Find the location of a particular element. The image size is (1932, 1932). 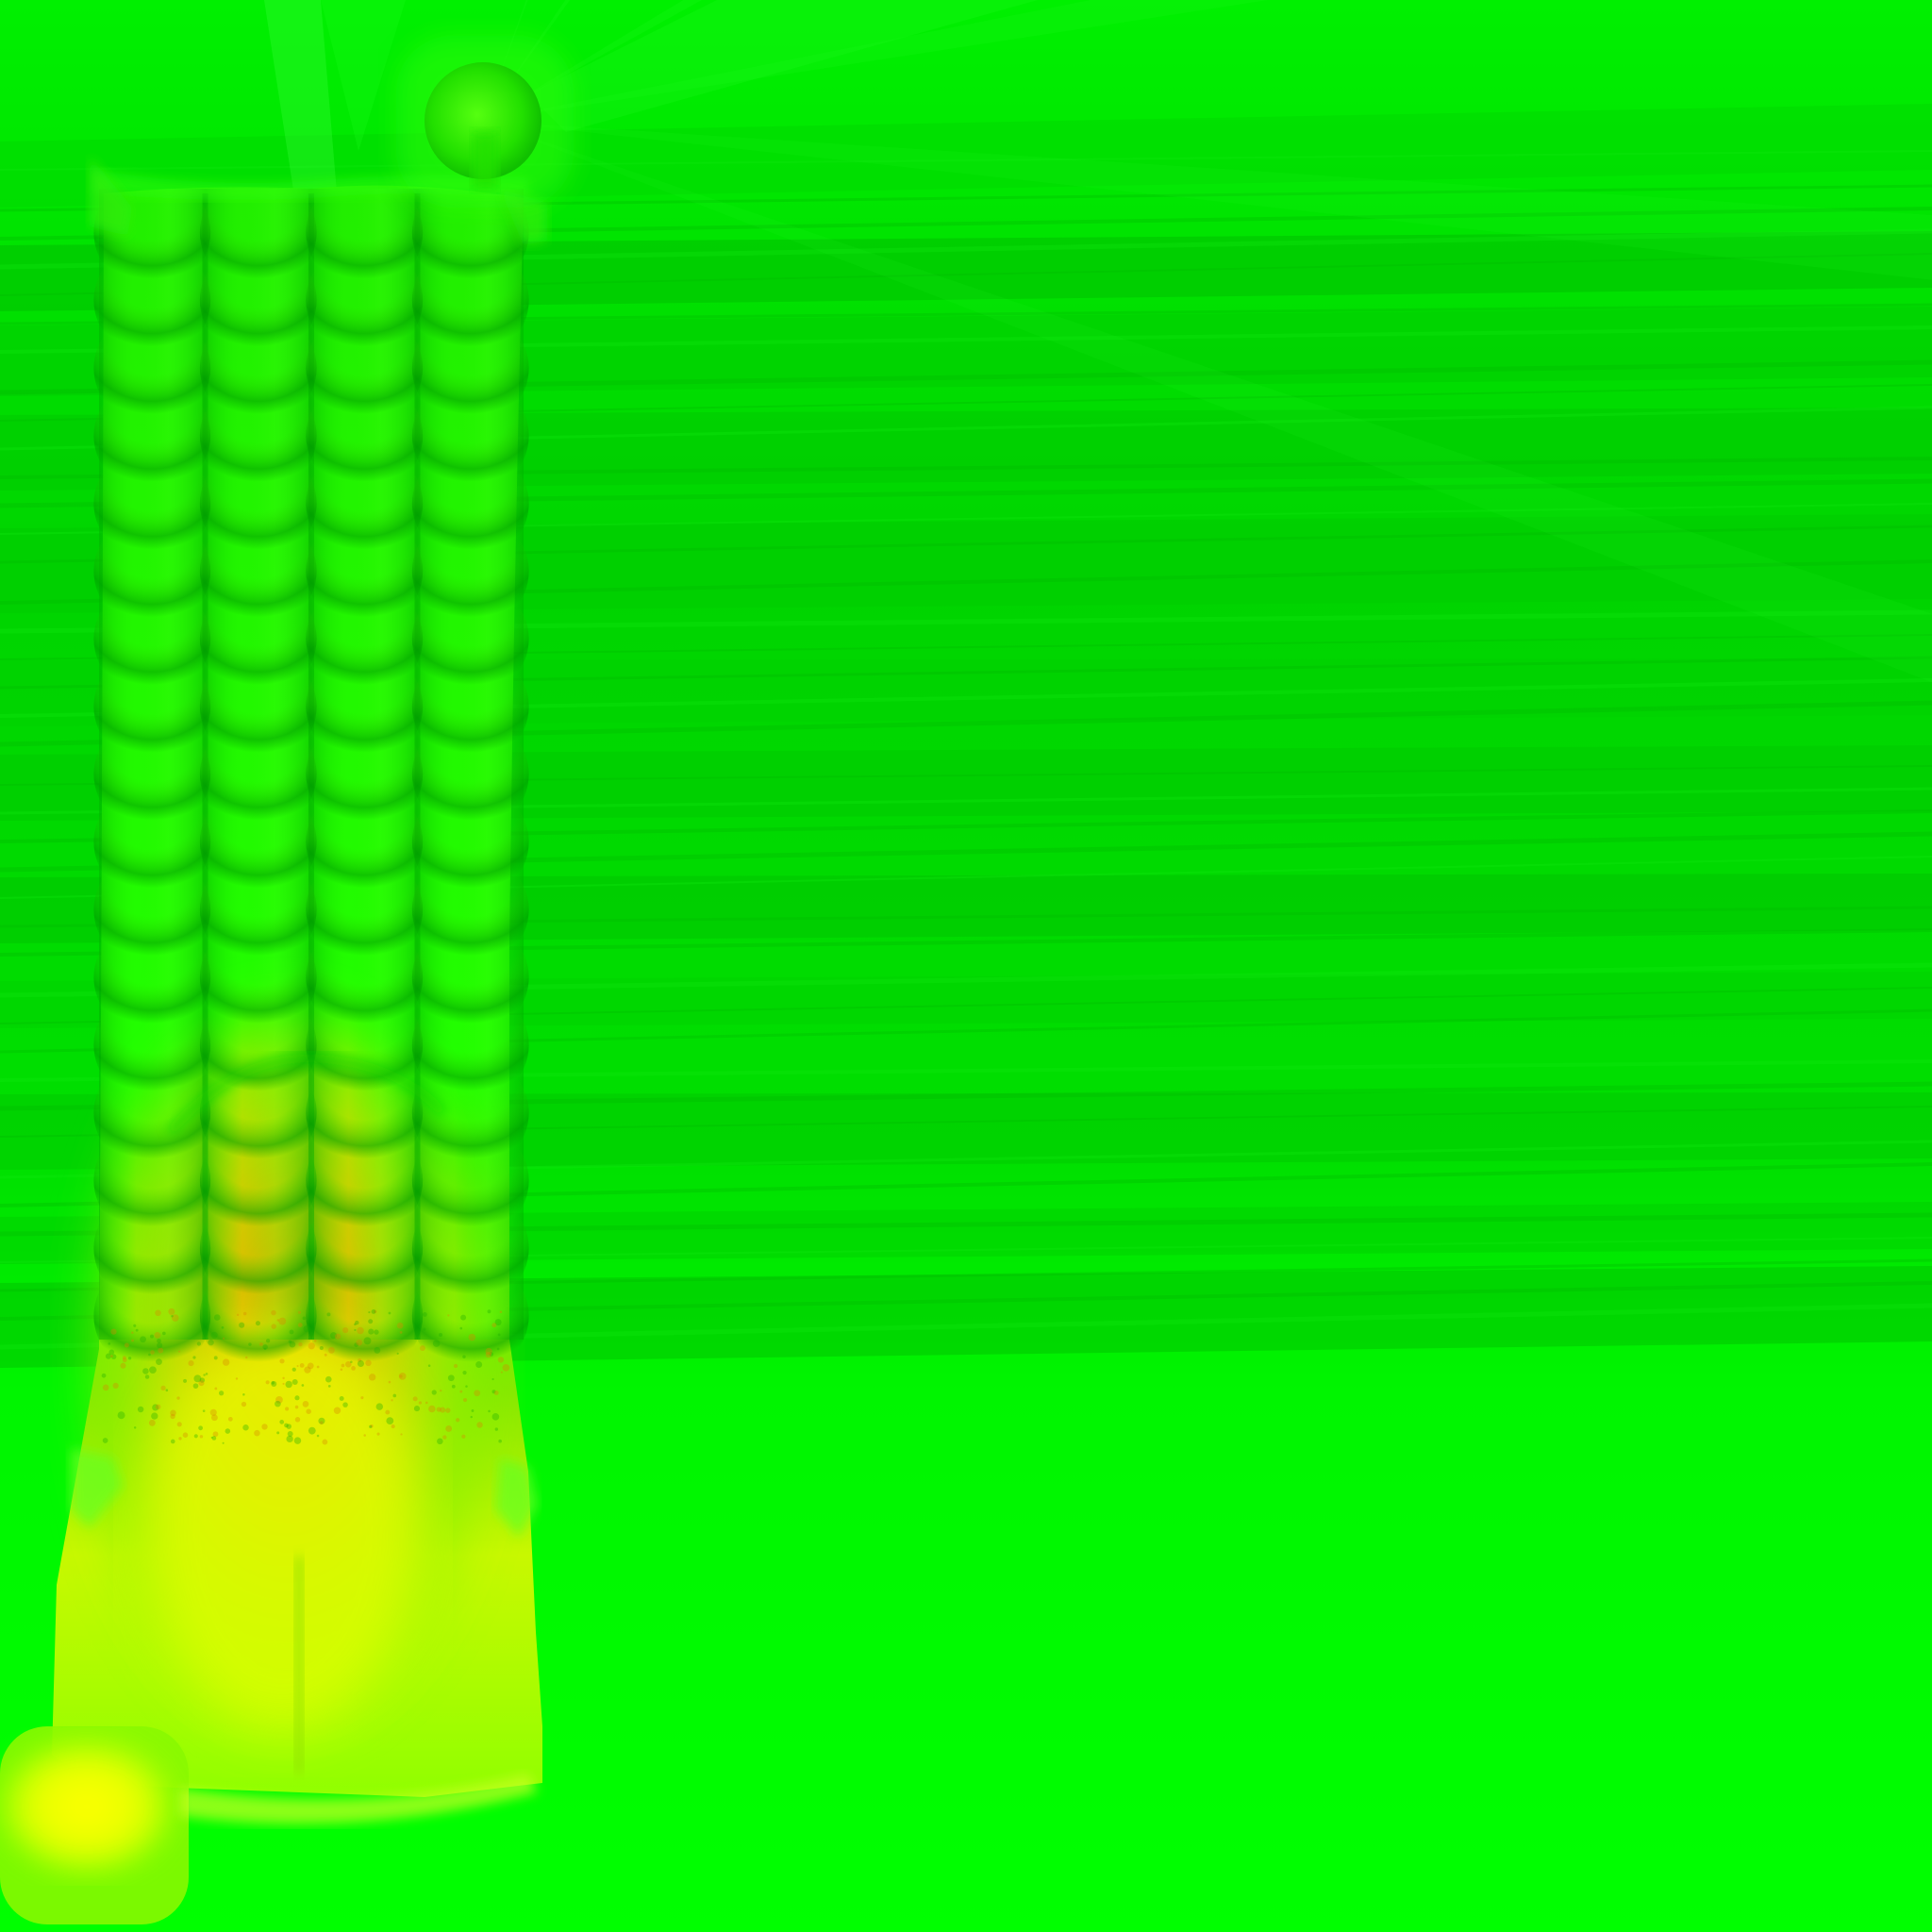

scale-cell is located at coordinates (365, 1315).